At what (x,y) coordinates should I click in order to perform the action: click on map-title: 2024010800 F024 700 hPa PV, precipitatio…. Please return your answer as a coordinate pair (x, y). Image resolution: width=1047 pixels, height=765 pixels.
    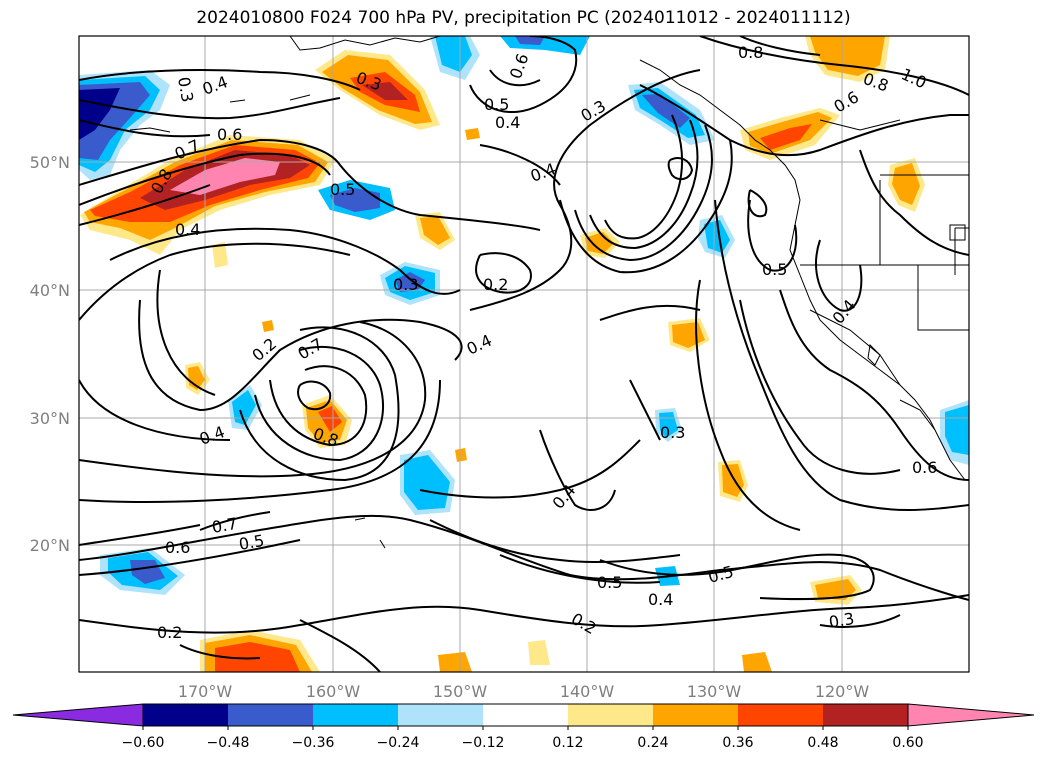
    Looking at the image, I should click on (523, 18).